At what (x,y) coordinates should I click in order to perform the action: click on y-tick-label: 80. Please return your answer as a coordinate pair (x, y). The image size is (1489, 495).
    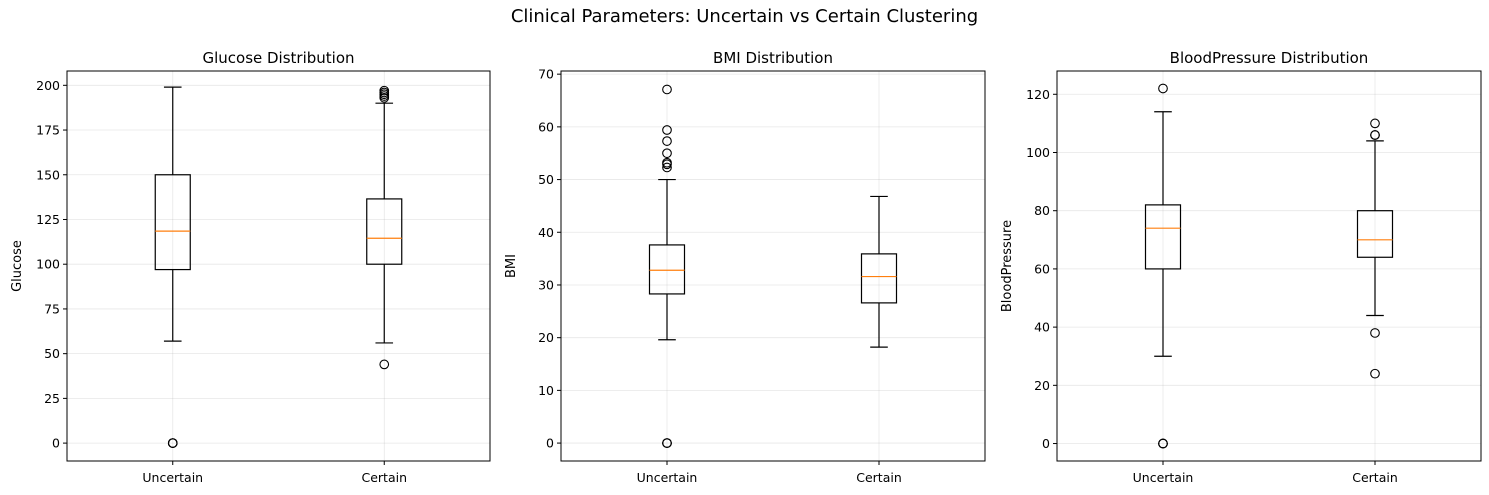
    Looking at the image, I should click on (1042, 210).